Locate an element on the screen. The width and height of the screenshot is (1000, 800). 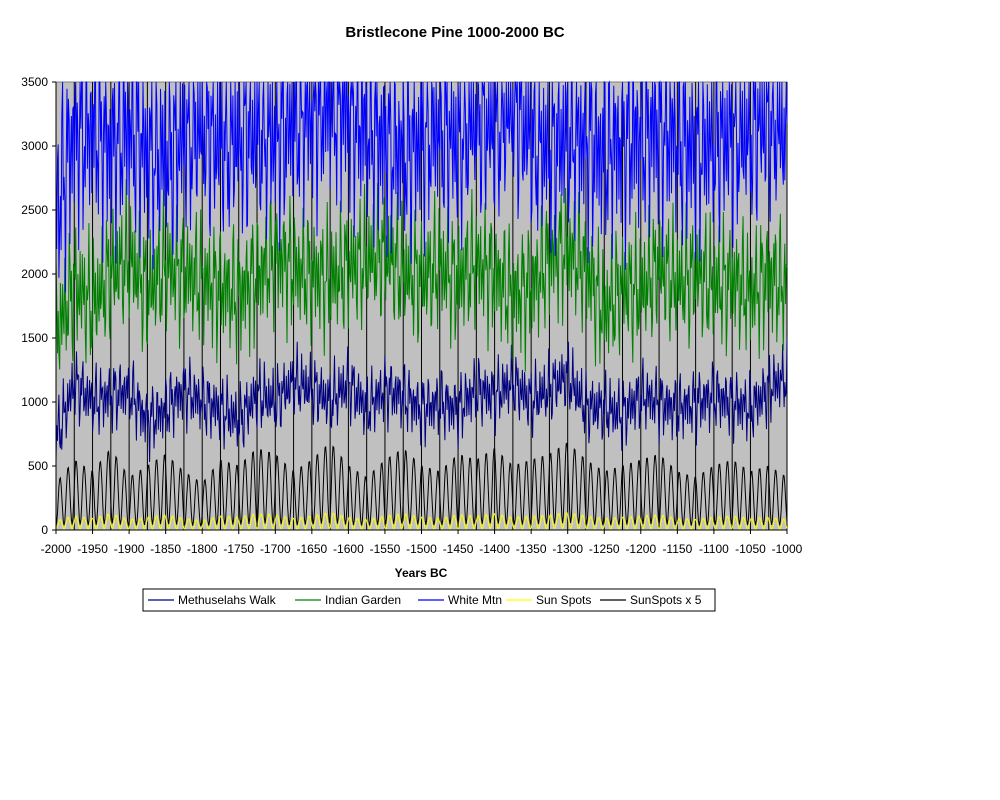
series-line-methuselahs-walk is located at coordinates (421, 400).